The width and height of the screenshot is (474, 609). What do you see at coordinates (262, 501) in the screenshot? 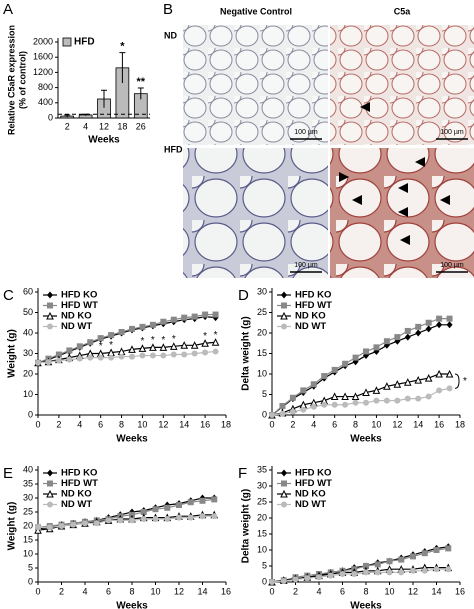
I see `y-tick-label: 25` at bounding box center [262, 501].